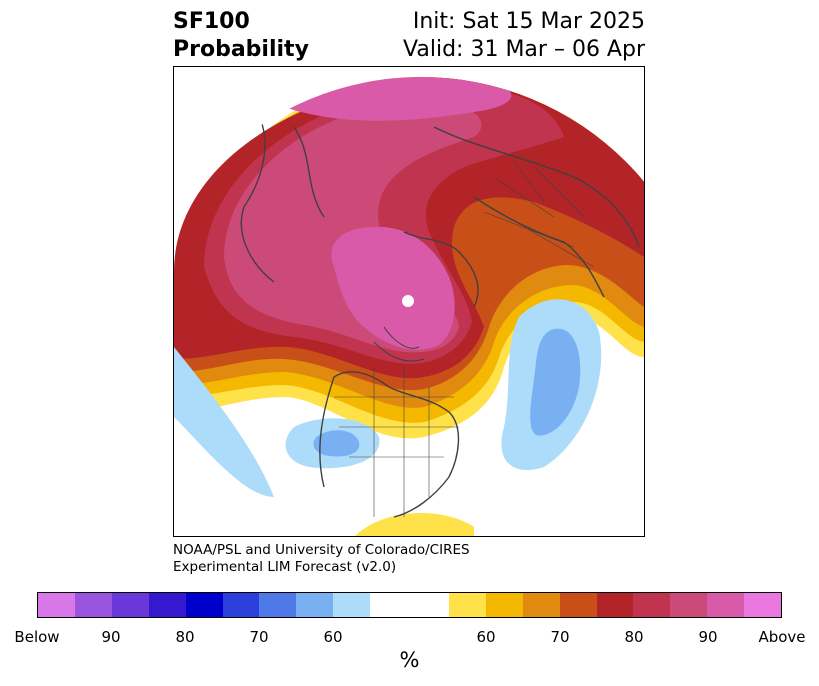  What do you see at coordinates (285, 567) in the screenshot?
I see `credit-line-2: Experimental LIM Forecast (v2.0)` at bounding box center [285, 567].